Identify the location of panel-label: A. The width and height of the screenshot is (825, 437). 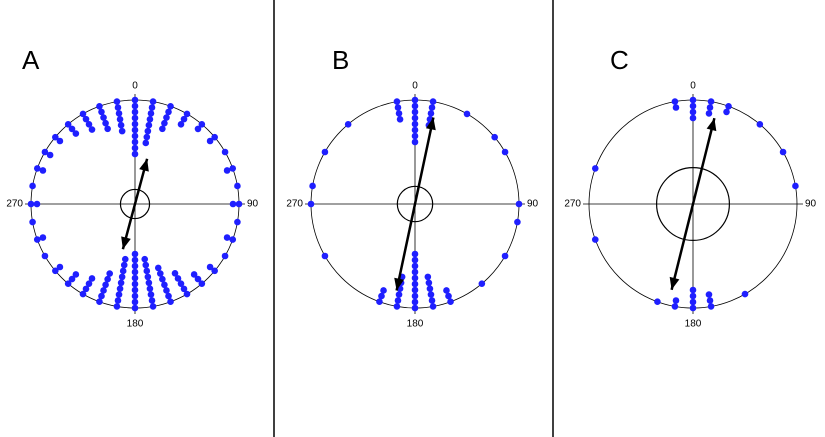
(31, 60).